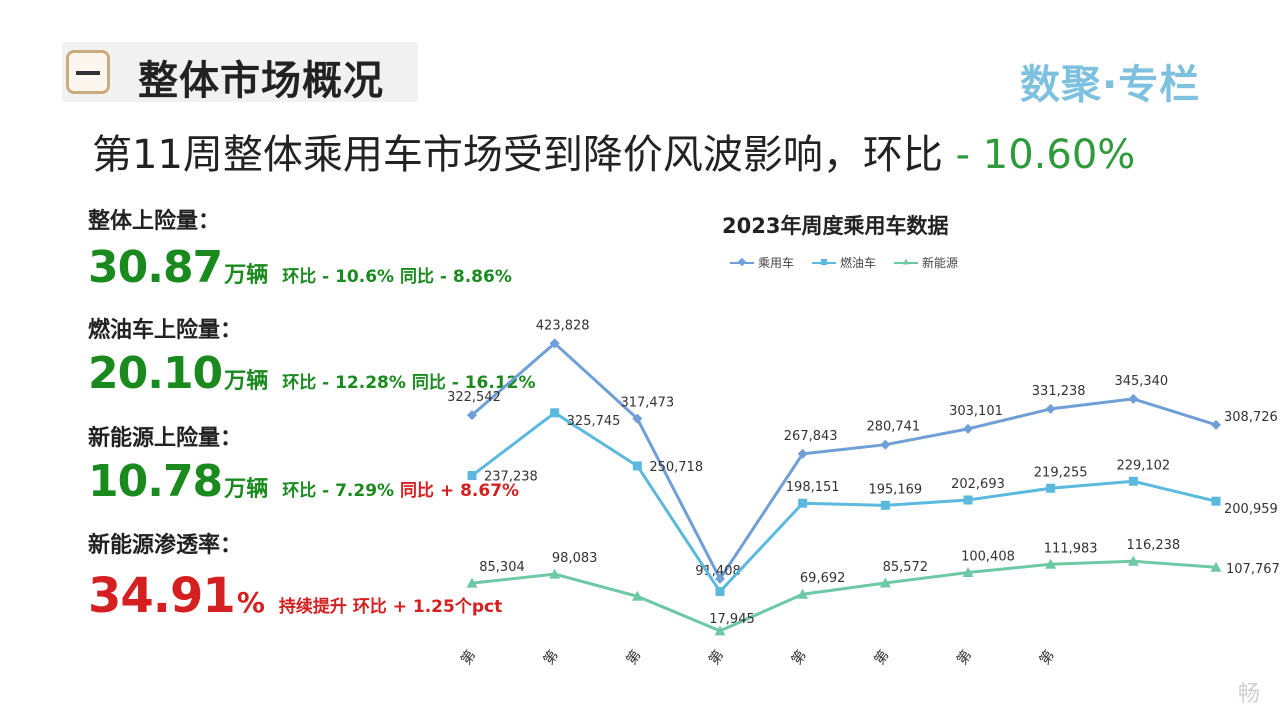 Image resolution: width=1280 pixels, height=719 pixels. Describe the element at coordinates (811, 436) in the screenshot. I see `data-label-passenger: 267,843` at that location.